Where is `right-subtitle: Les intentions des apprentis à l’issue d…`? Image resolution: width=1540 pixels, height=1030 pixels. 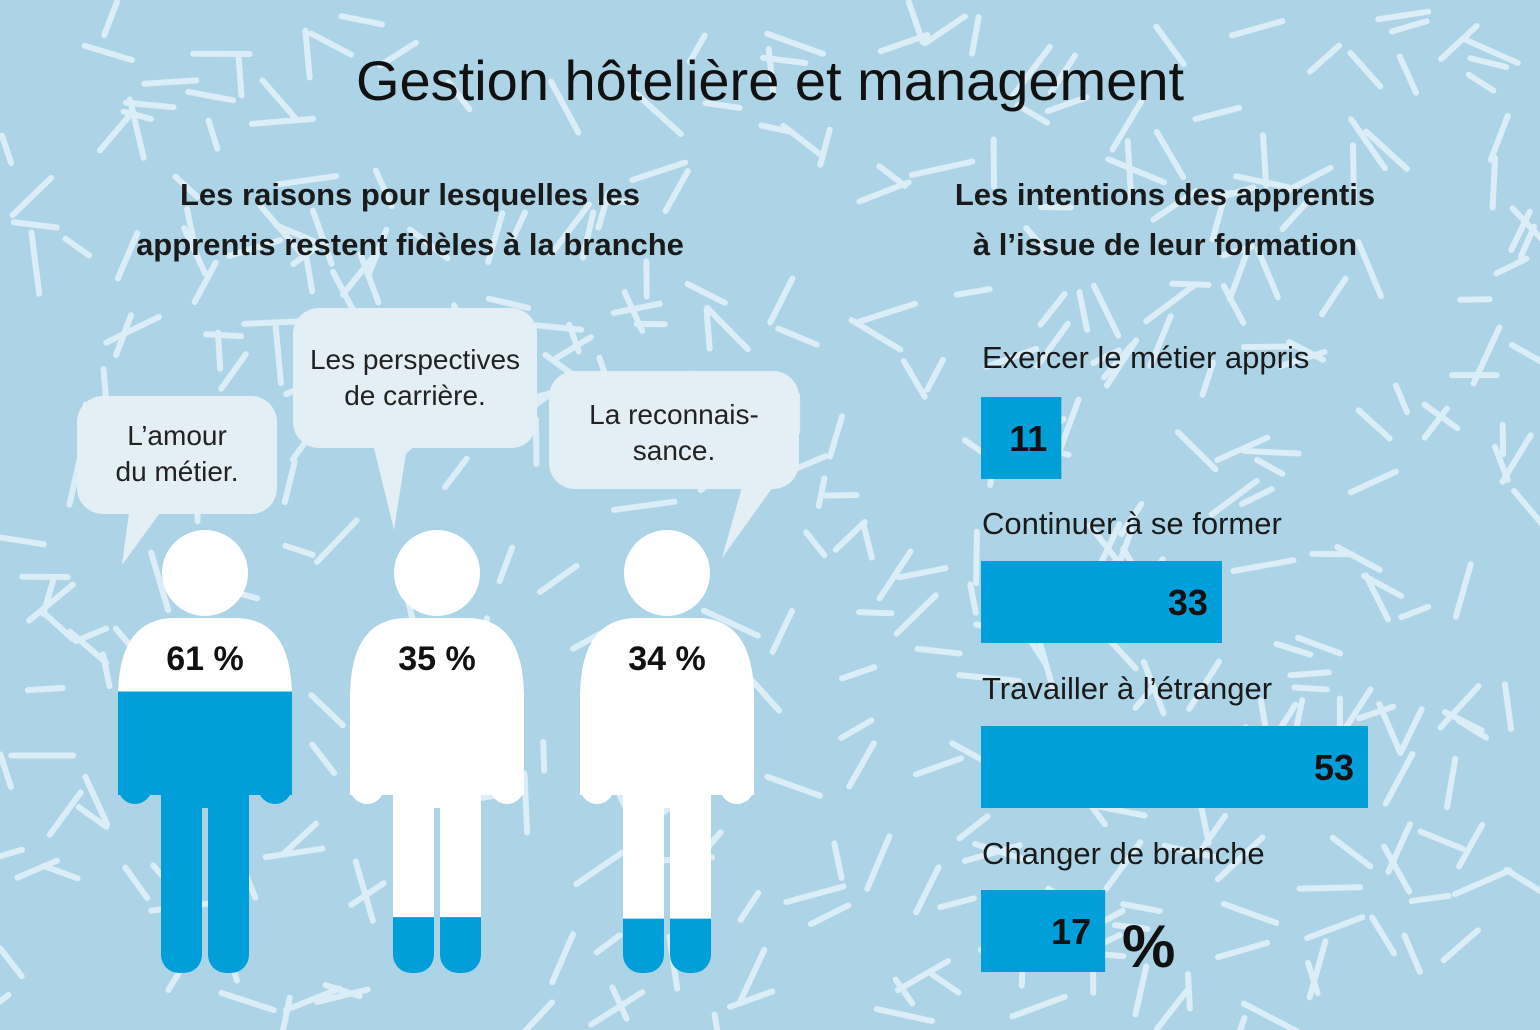 right-subtitle: Les intentions des apprentis à l’issue d… is located at coordinates (1165, 220).